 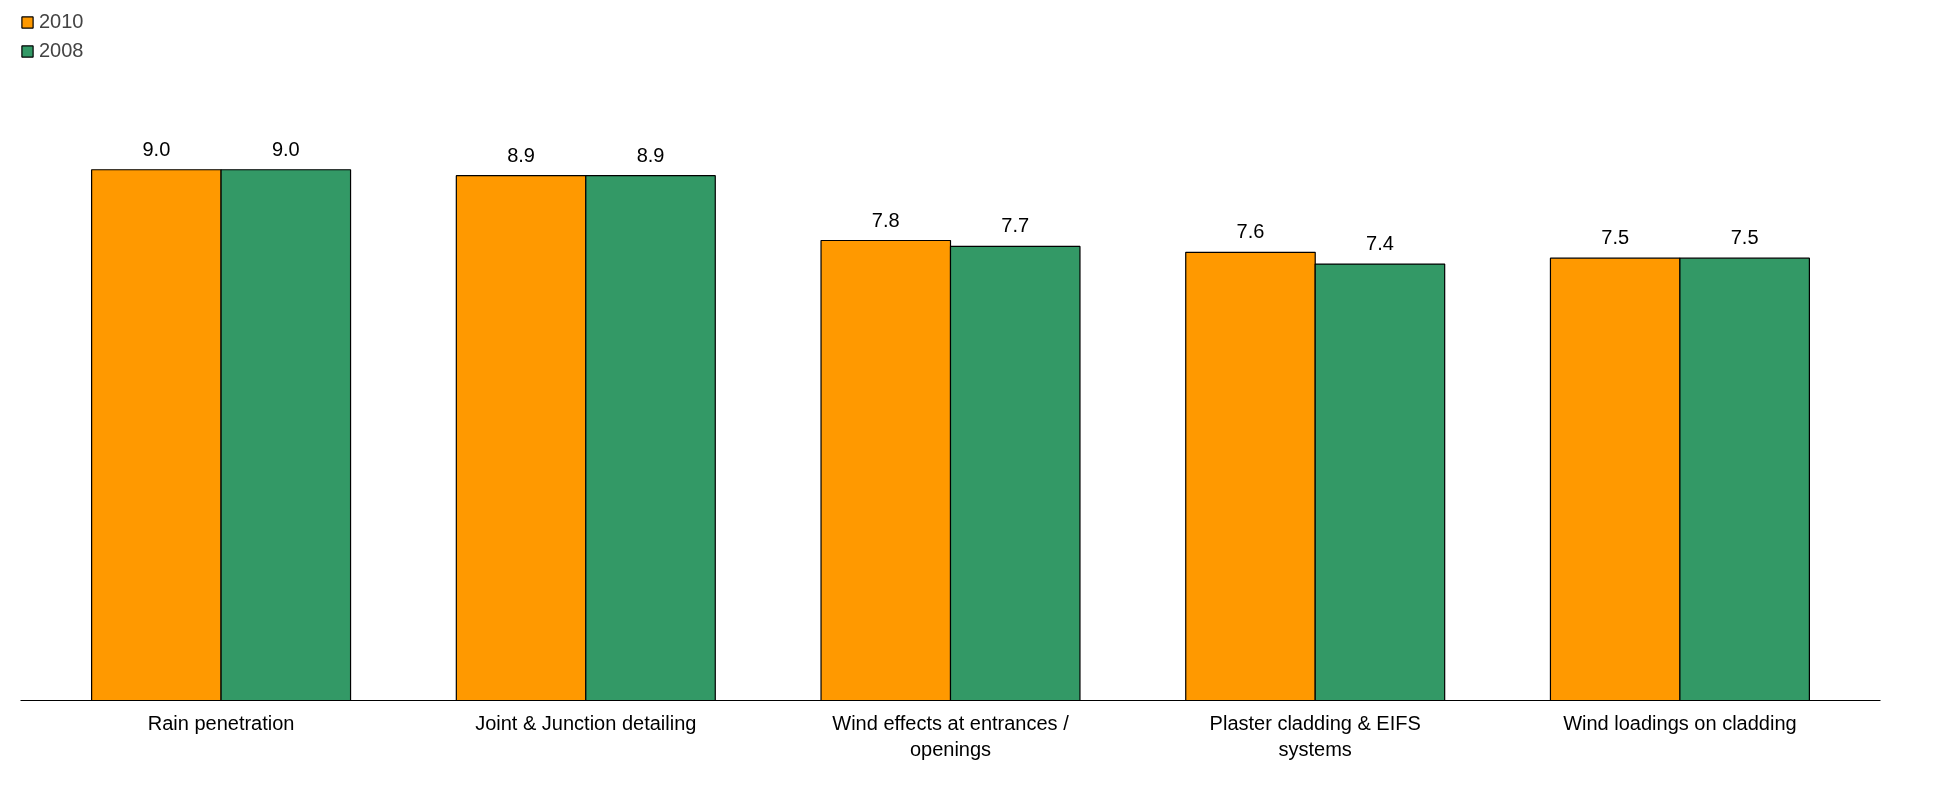 What do you see at coordinates (1680, 722) in the screenshot?
I see `x-tick-label: Wind loadings on cladding` at bounding box center [1680, 722].